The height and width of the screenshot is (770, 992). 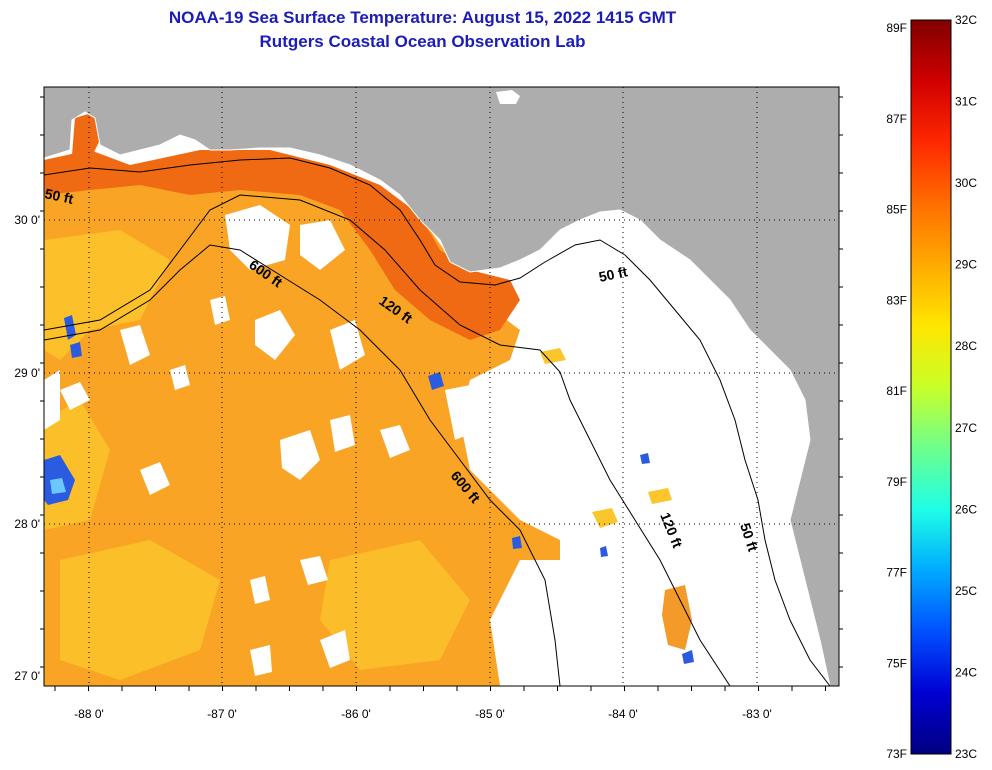 I want to click on island, so click(x=508, y=97).